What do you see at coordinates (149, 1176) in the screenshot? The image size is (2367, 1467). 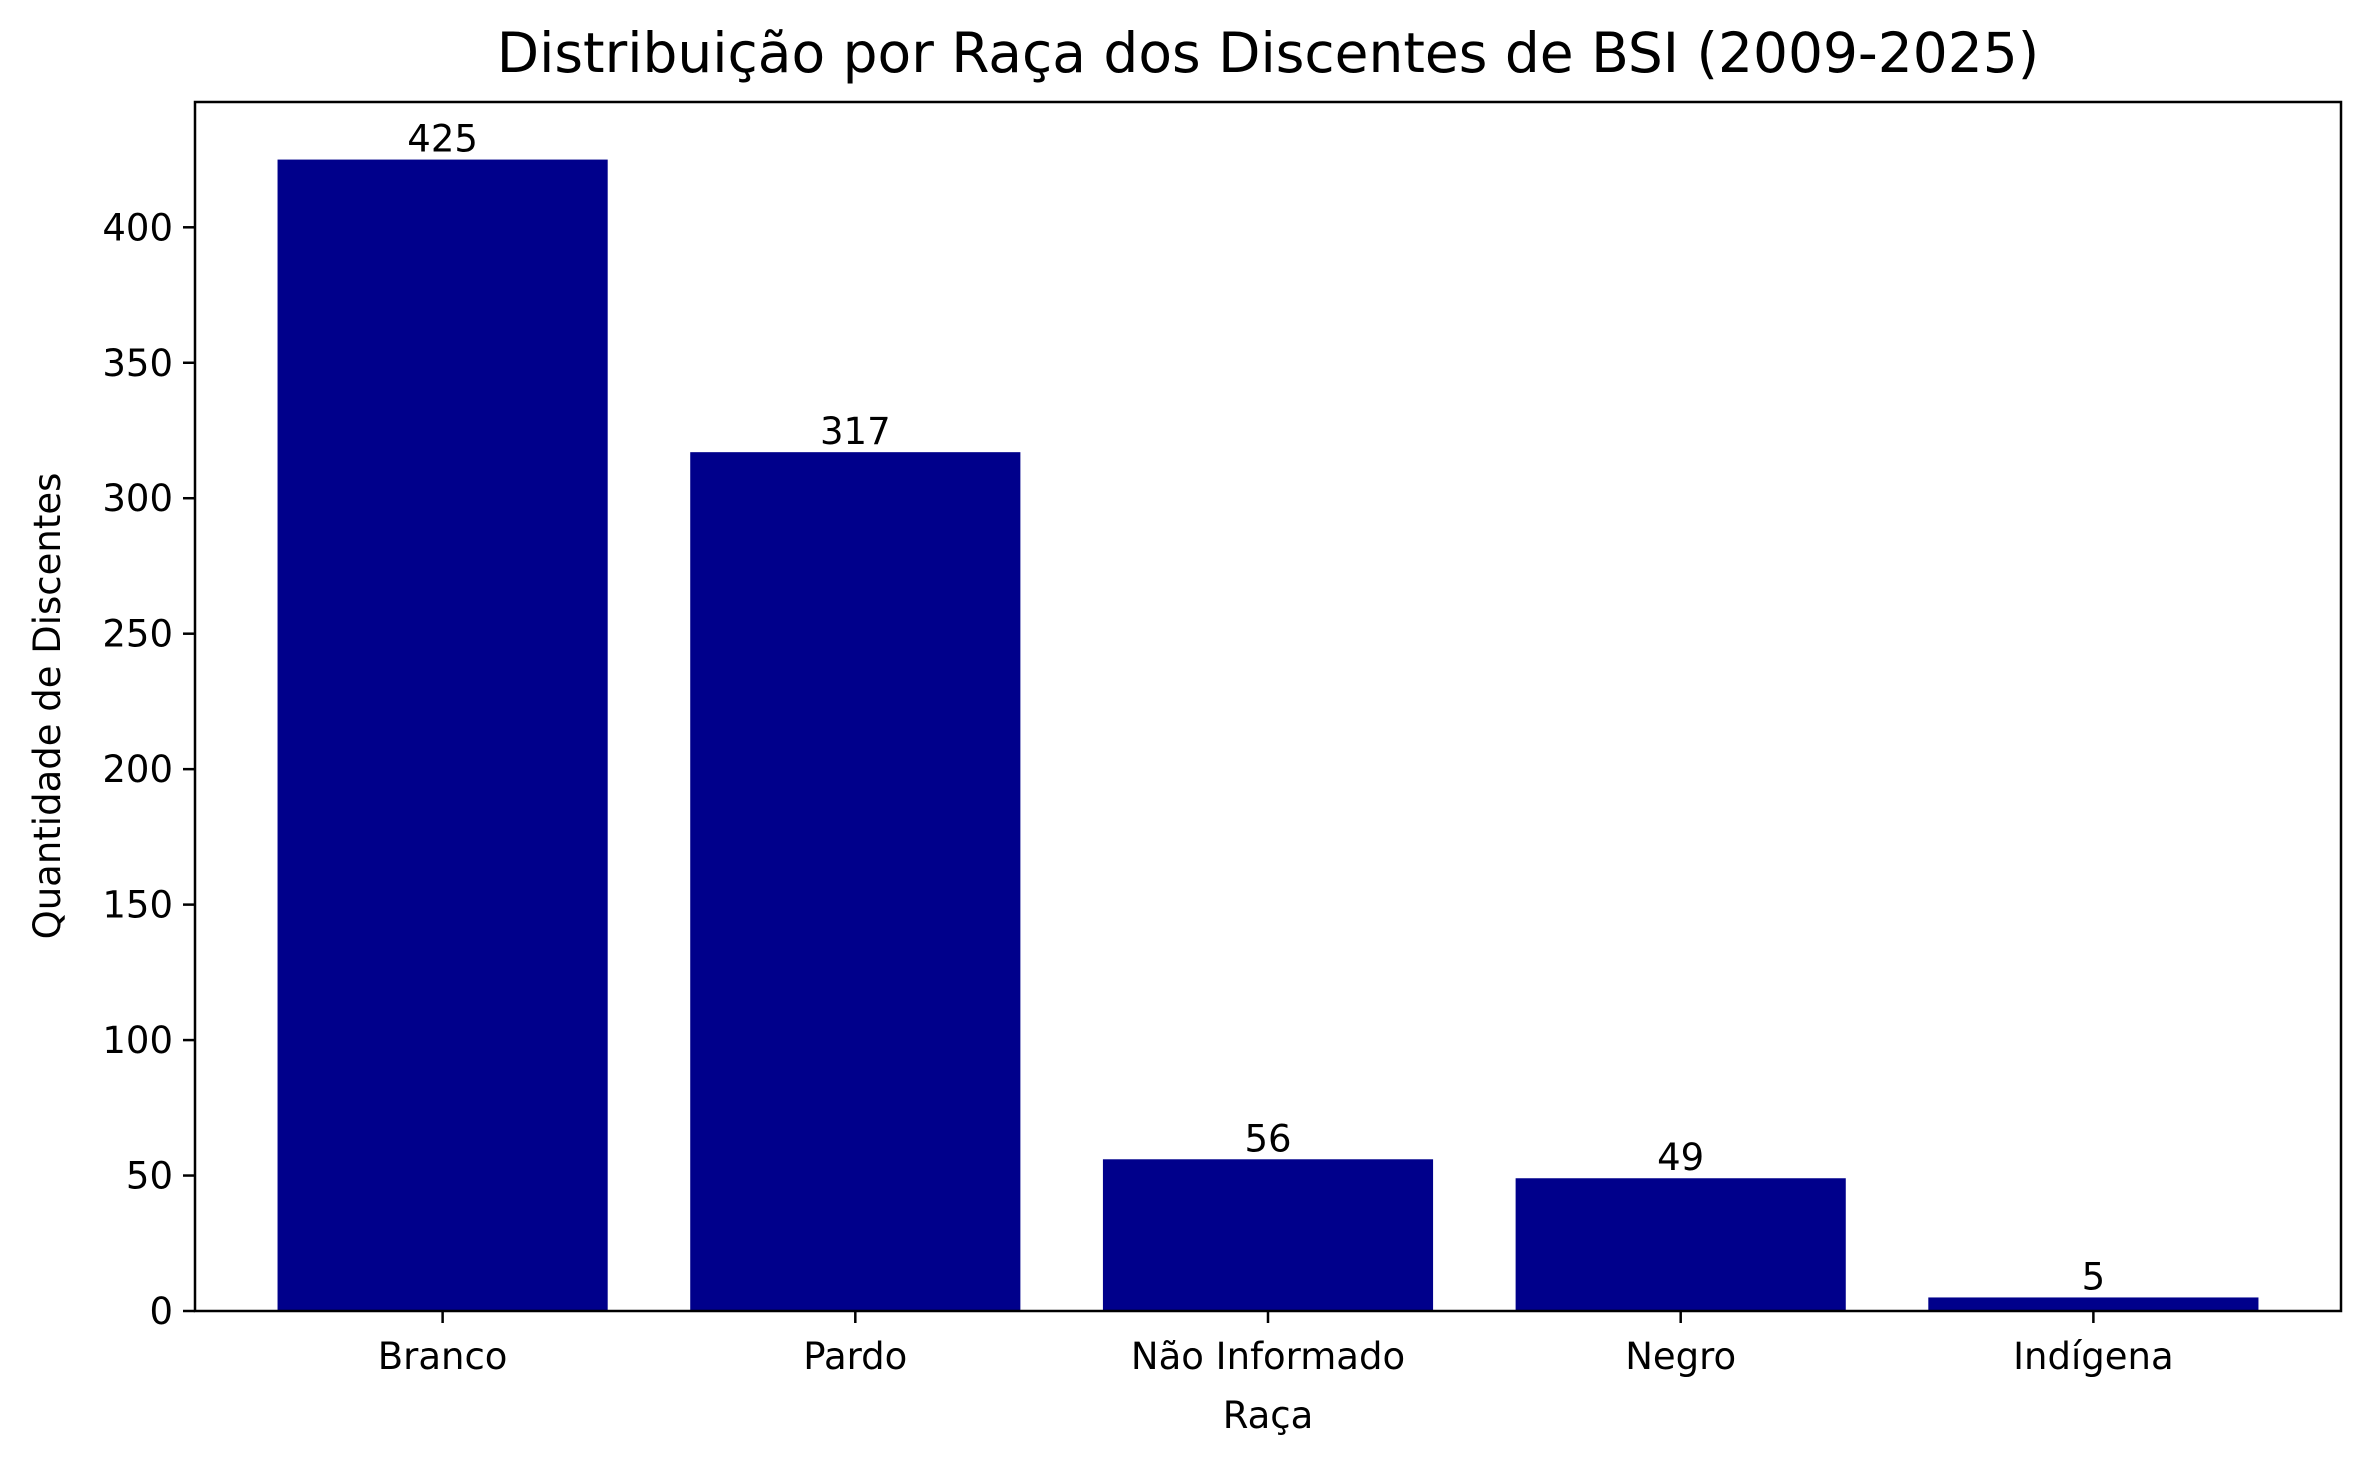 I see `y-tick-label-1: 50` at bounding box center [149, 1176].